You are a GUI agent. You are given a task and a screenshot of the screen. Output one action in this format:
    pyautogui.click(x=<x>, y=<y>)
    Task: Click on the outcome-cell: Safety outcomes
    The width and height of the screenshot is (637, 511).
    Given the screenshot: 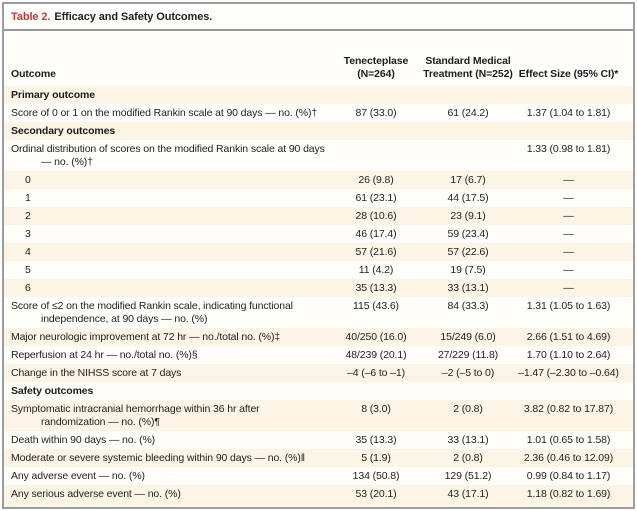 What is the action you would take?
    pyautogui.click(x=52, y=391)
    